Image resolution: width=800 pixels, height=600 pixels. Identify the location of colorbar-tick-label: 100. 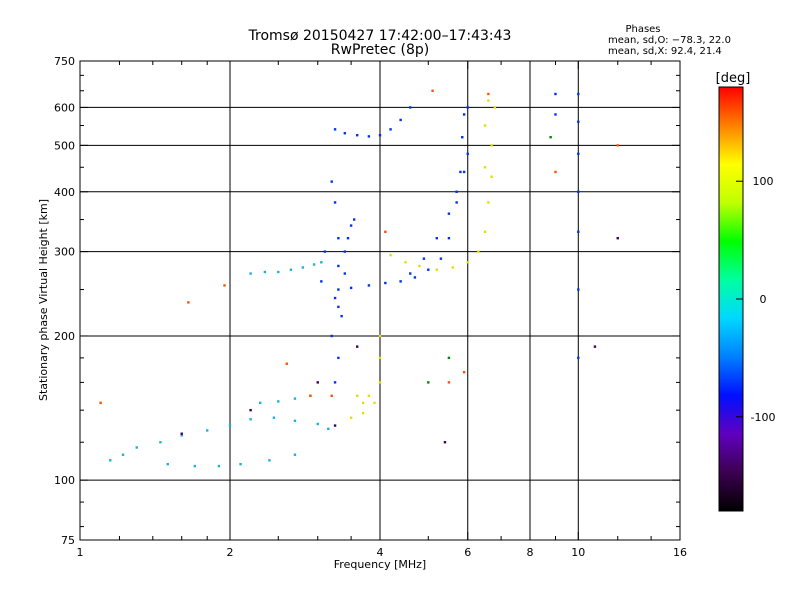
(763, 181).